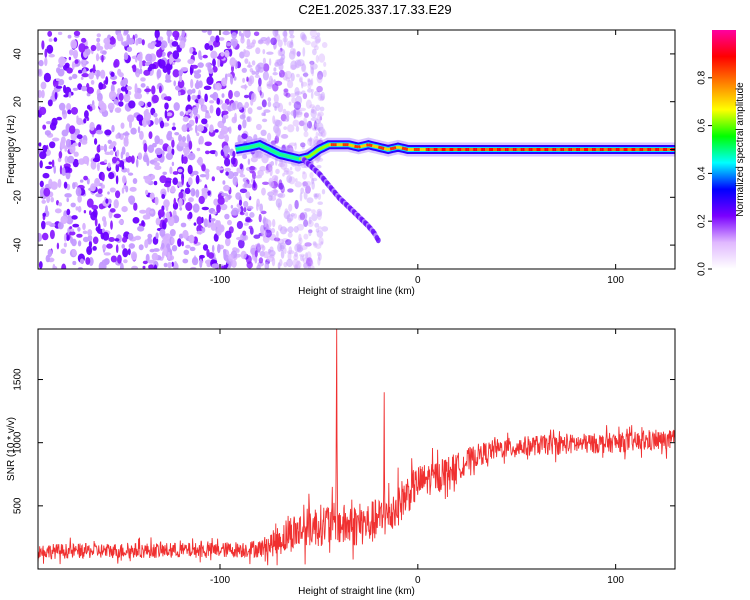  I want to click on colorbar-tick-label: 0.8, so click(702, 77).